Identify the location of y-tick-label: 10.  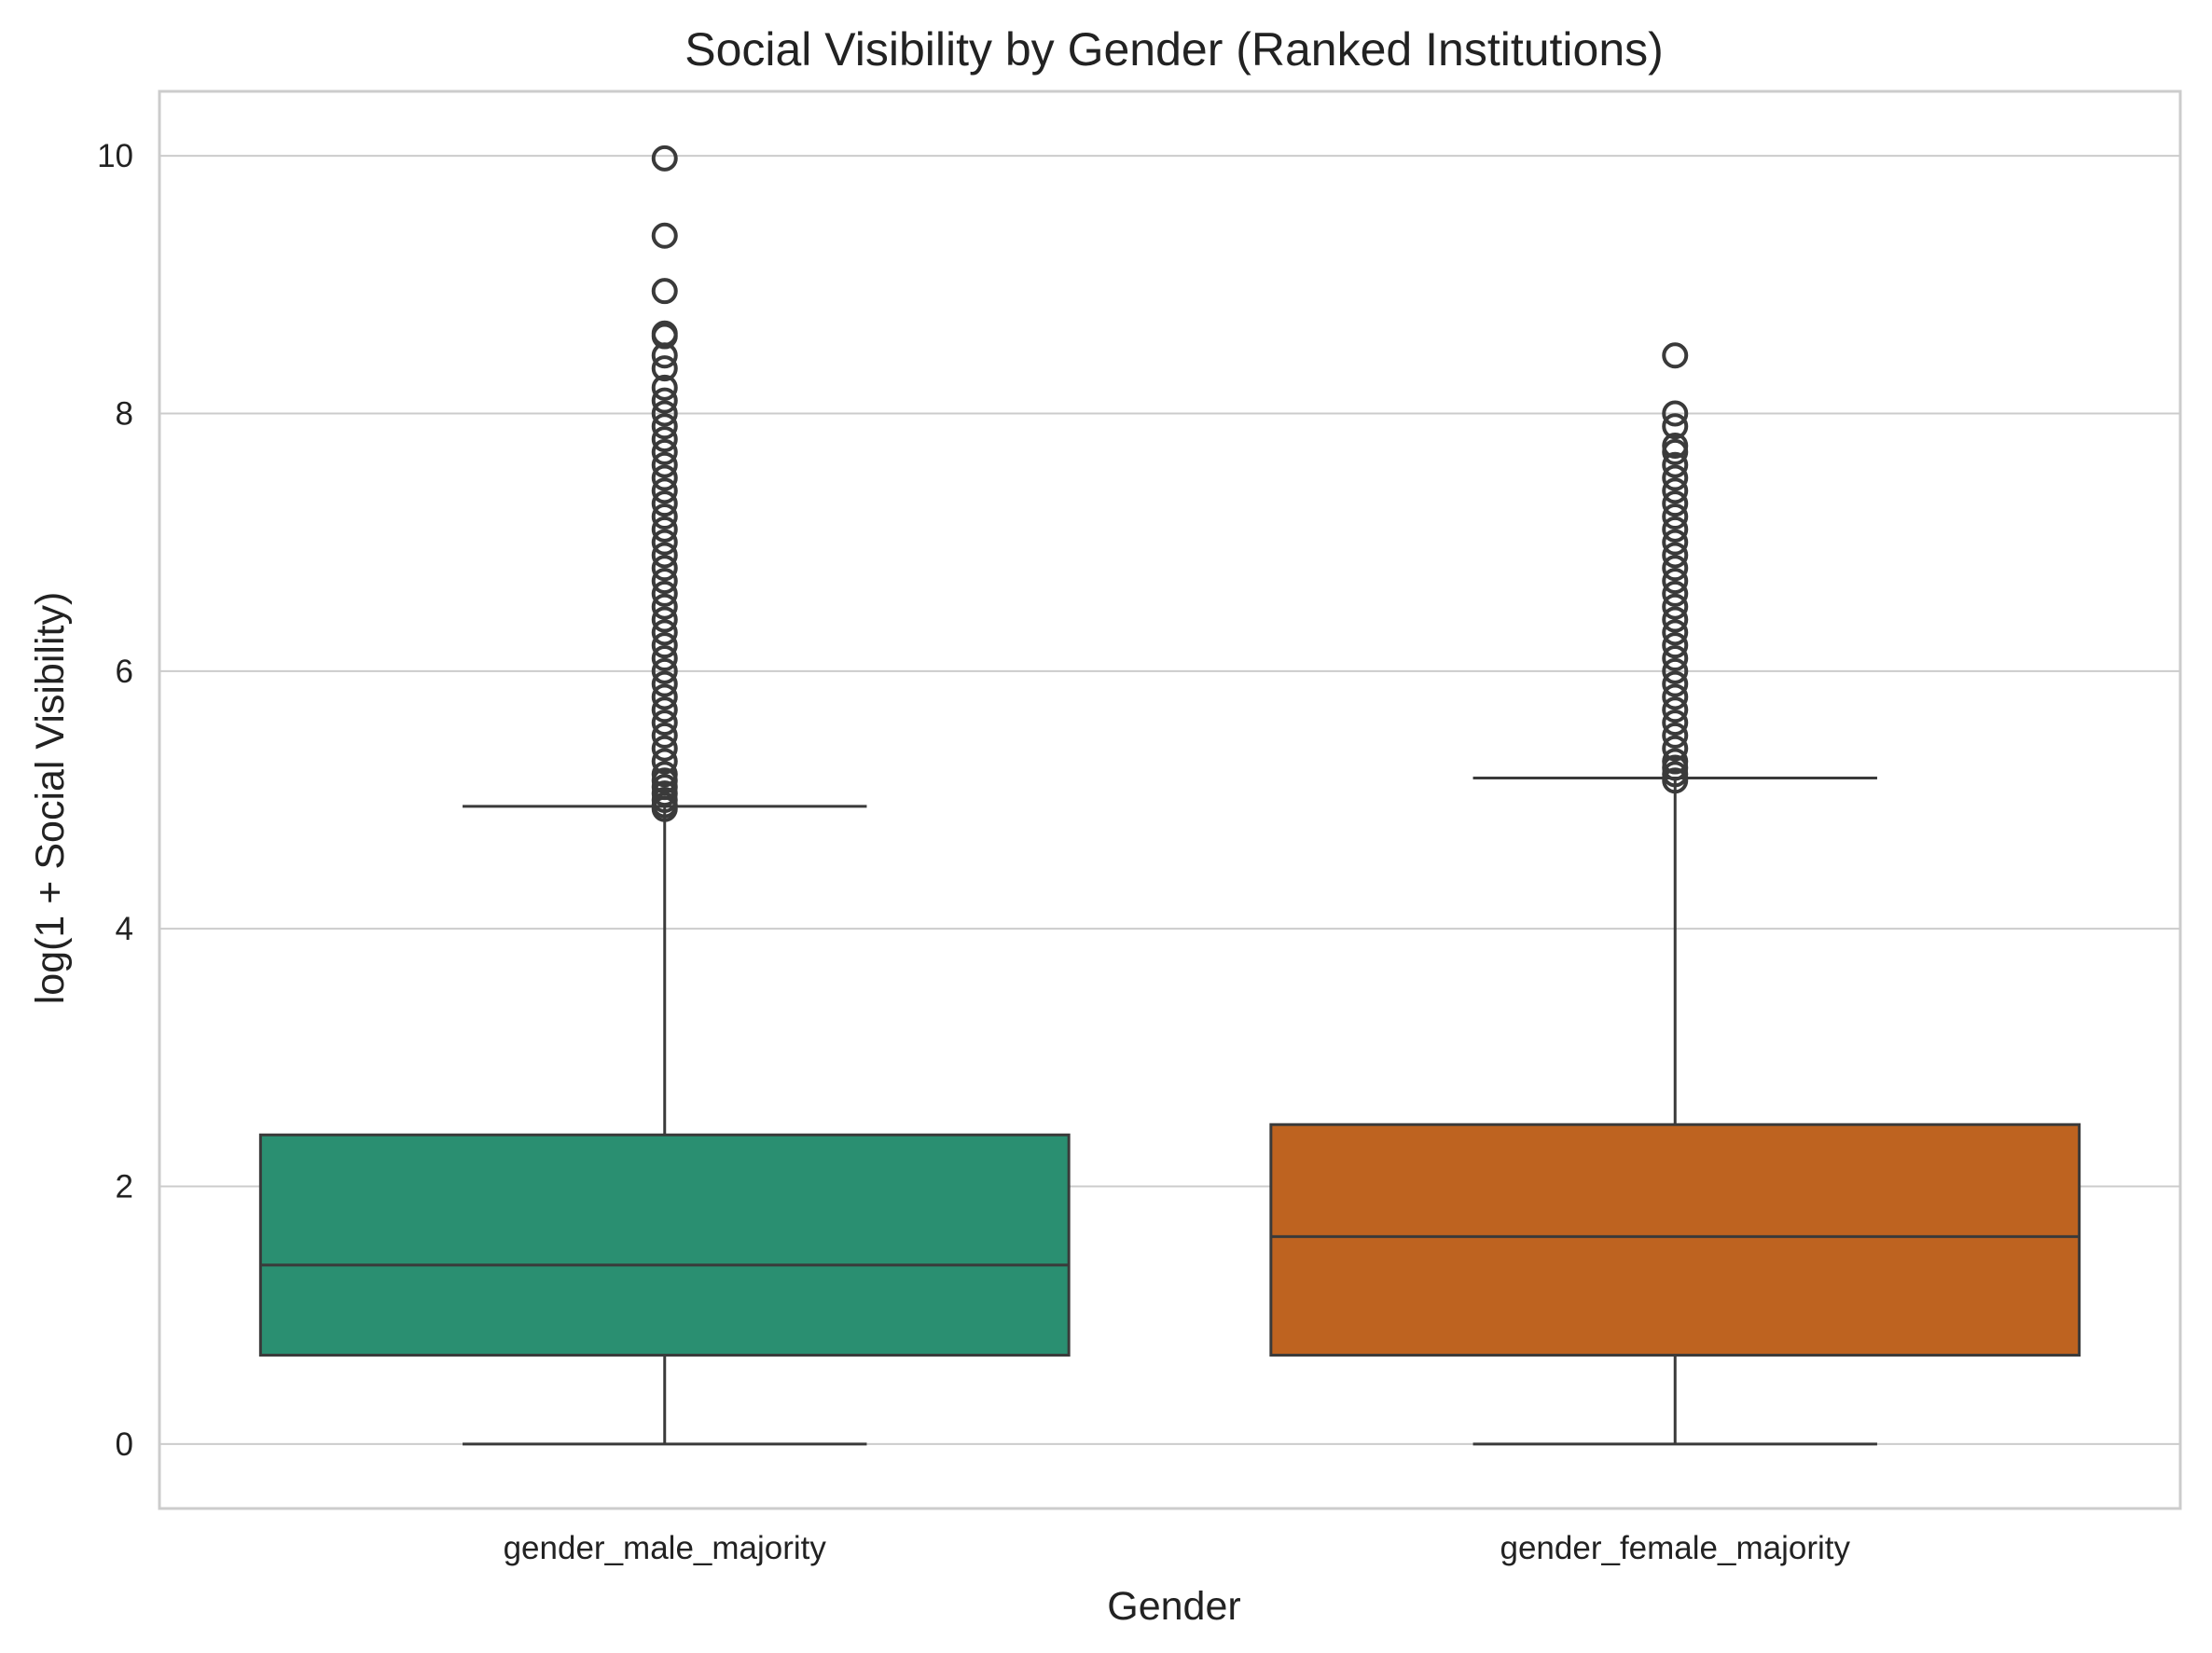
(115, 156).